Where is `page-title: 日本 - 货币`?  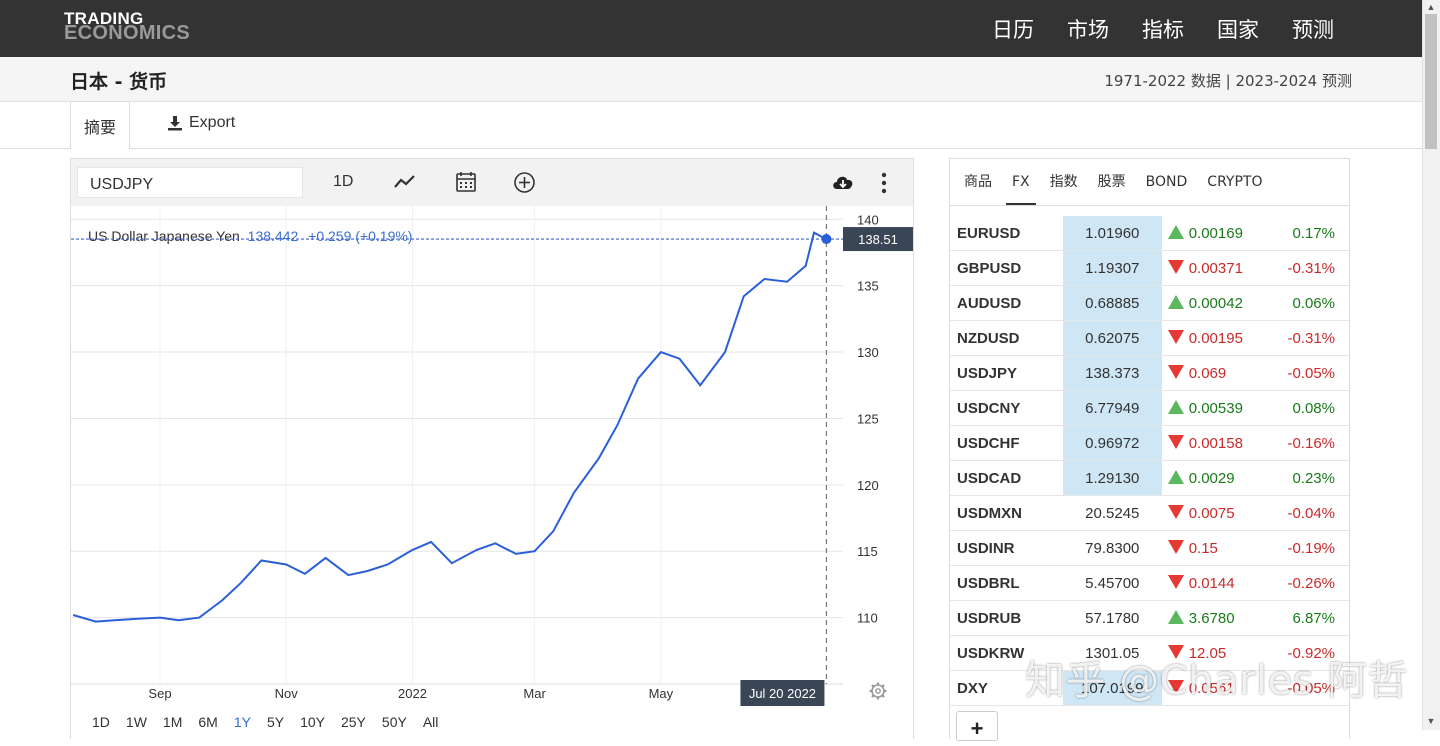
page-title: 日本 - 货币 is located at coordinates (119, 82).